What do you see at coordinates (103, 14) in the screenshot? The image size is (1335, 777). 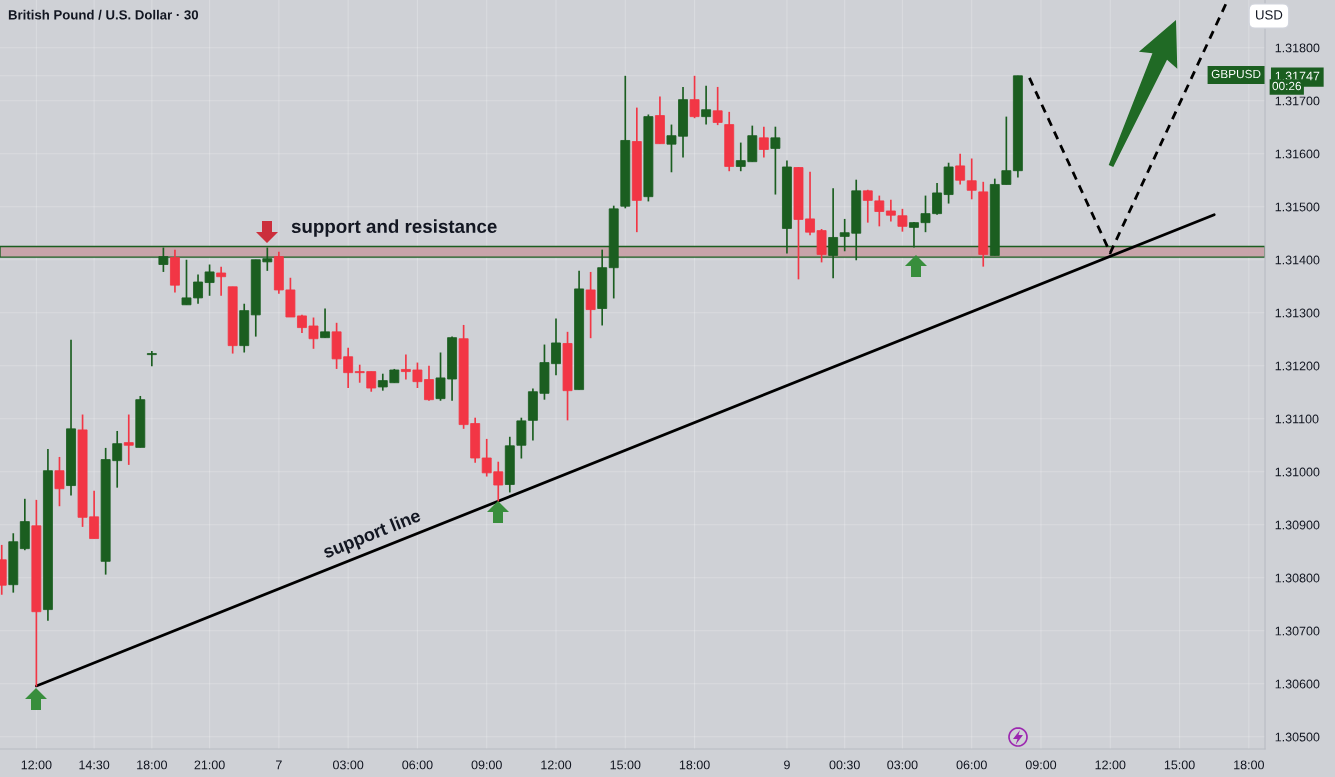 I see `text: British Pound / U.S. Dollar · 30` at bounding box center [103, 14].